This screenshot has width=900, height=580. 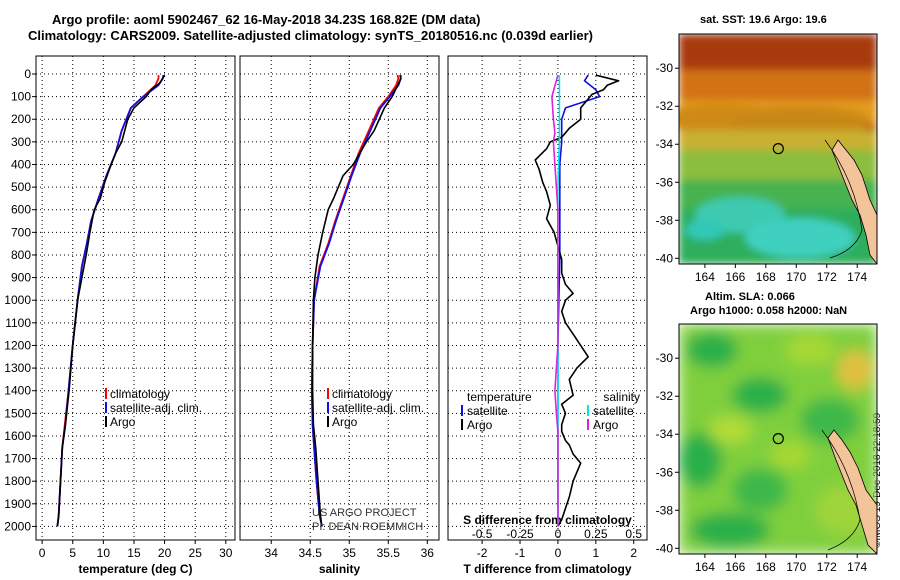 What do you see at coordinates (547, 569) in the screenshot?
I see `x-axis-label: T difference from climatology` at bounding box center [547, 569].